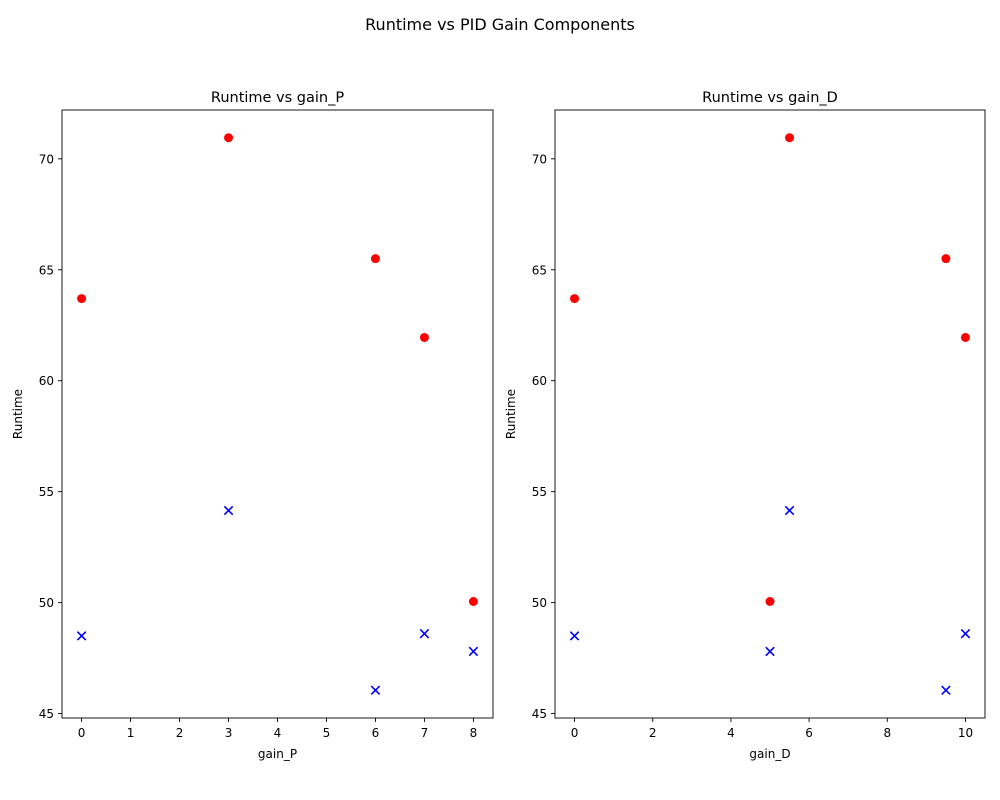 The width and height of the screenshot is (1000, 800). What do you see at coordinates (425, 733) in the screenshot?
I see `x-tick-label: 7` at bounding box center [425, 733].